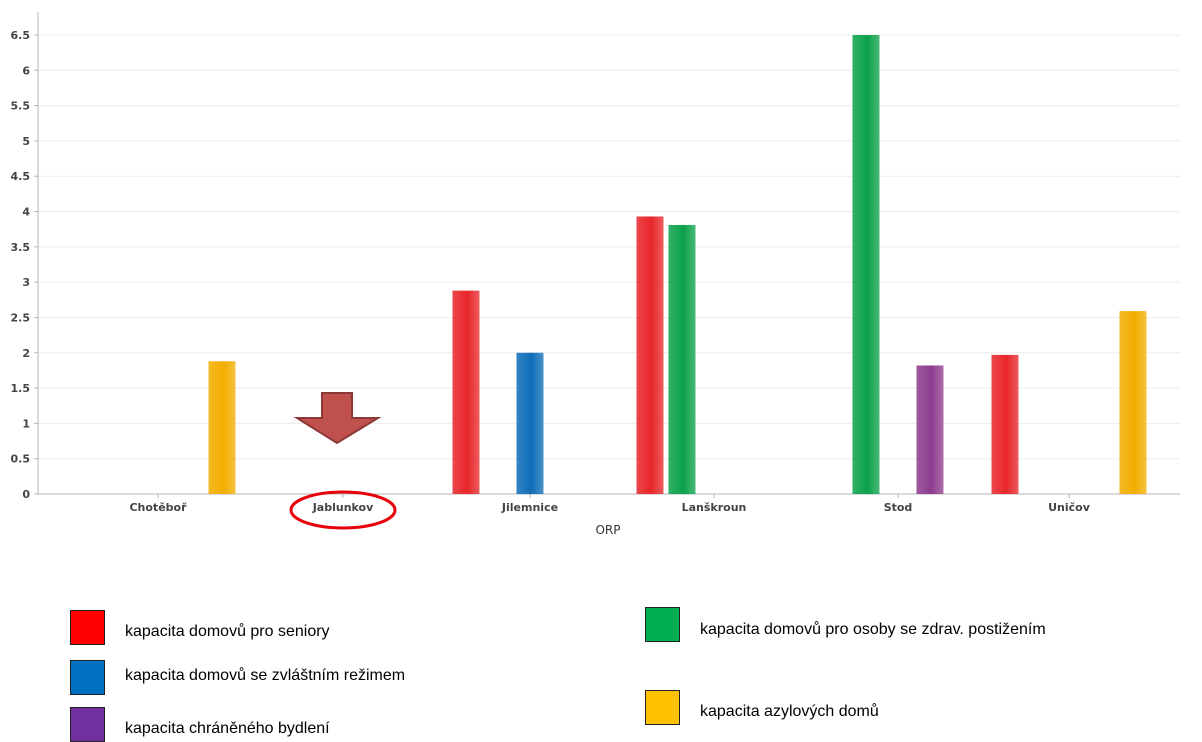 This screenshot has height=742, width=1202. I want to click on y-tick-label: 0, so click(26, 494).